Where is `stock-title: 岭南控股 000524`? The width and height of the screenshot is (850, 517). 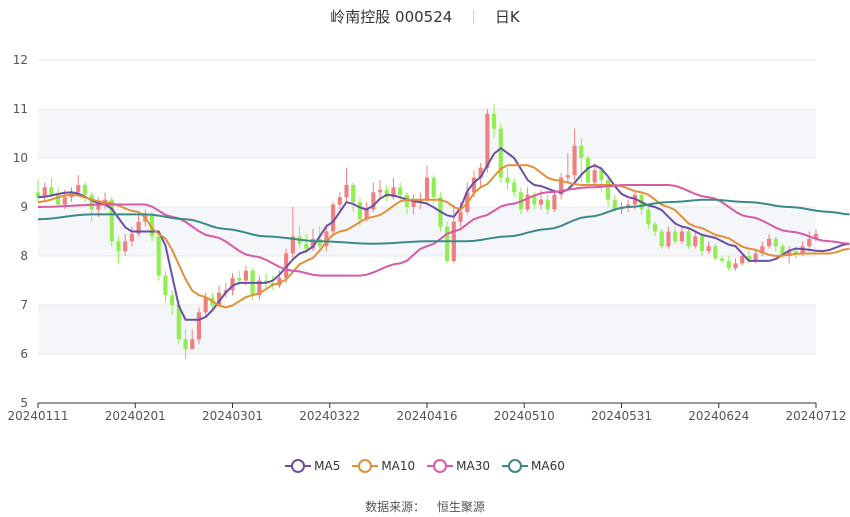 stock-title: 岭南控股 000524 is located at coordinates (391, 17).